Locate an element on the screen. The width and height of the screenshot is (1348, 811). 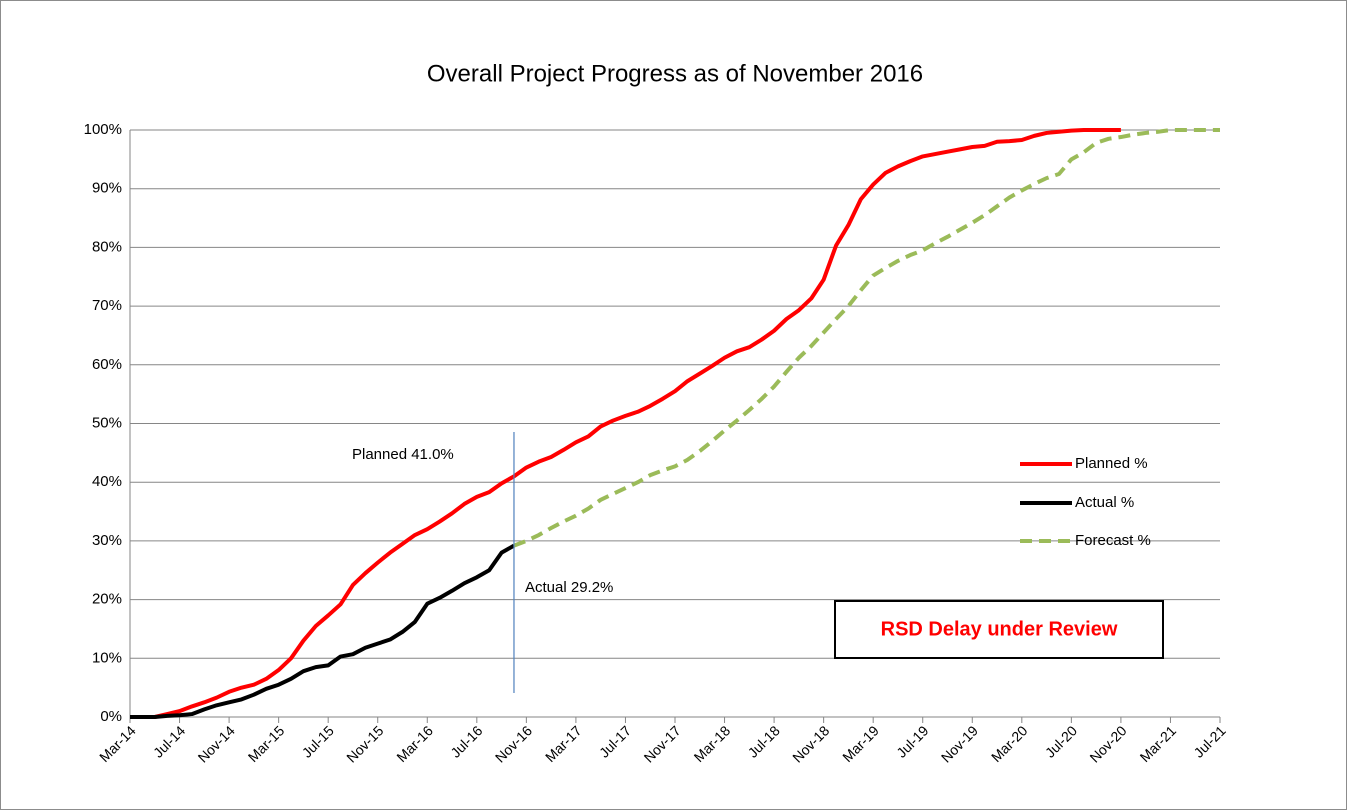
legend-label: Planned % is located at coordinates (1111, 463).